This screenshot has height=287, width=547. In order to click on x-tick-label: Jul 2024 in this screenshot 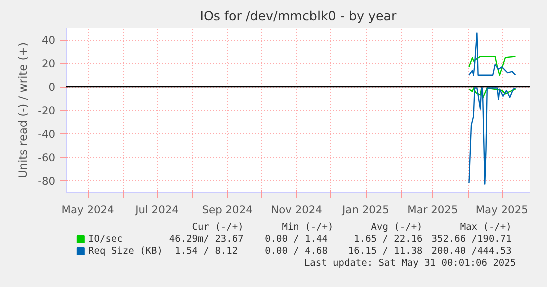, I will do `click(157, 210)`.